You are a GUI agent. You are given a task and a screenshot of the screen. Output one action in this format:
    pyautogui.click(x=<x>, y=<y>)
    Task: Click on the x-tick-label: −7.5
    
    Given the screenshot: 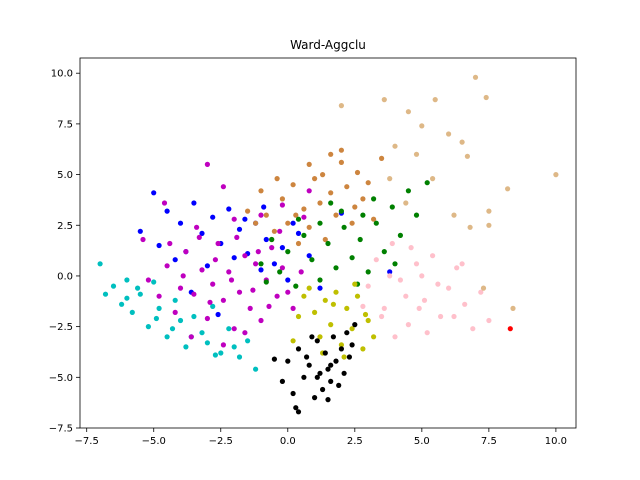 What is the action you would take?
    pyautogui.click(x=87, y=441)
    